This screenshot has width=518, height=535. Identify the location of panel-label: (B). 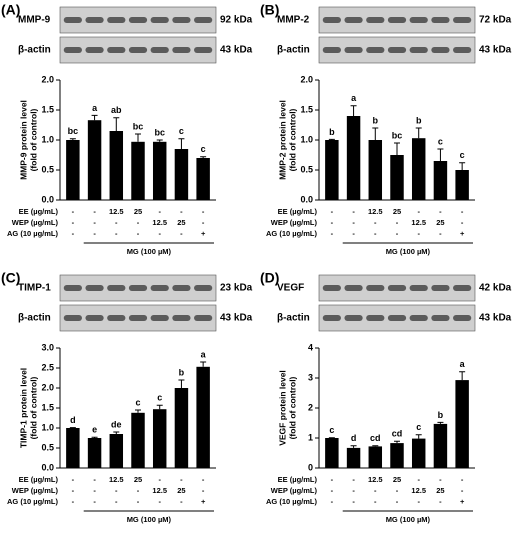
(269, 10).